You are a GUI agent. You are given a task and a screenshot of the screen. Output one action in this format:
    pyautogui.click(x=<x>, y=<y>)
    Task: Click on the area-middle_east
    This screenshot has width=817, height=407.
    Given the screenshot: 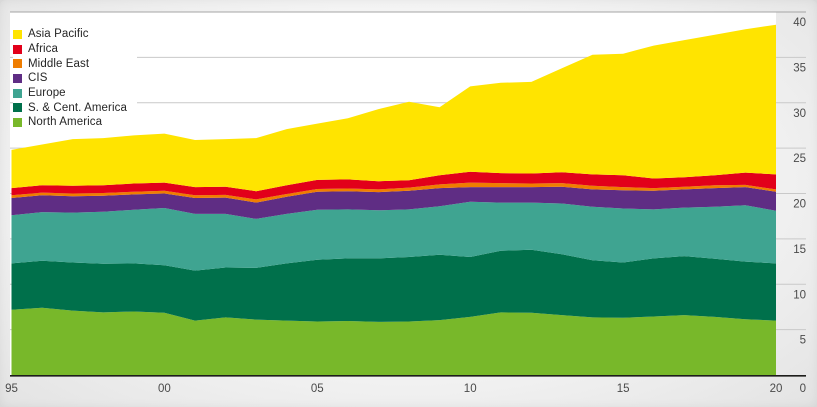 What is the action you would take?
    pyautogui.click(x=393, y=192)
    